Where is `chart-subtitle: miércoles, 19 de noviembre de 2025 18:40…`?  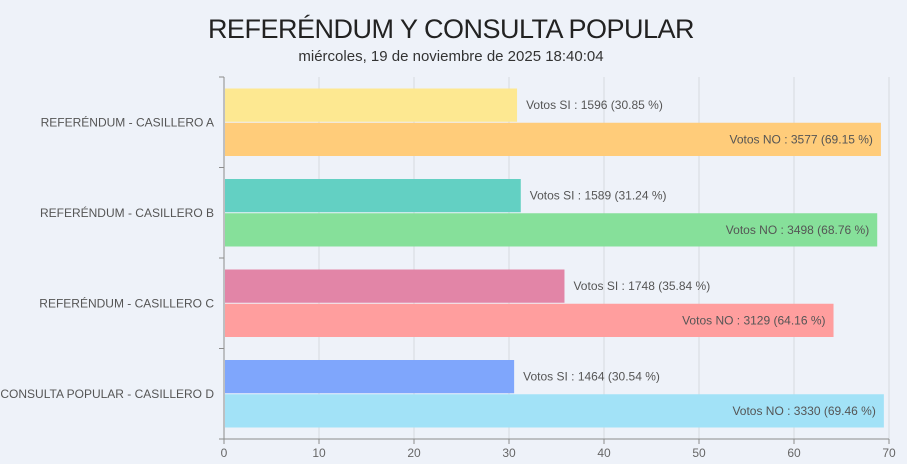
chart-subtitle: miércoles, 19 de noviembre de 2025 18:40… is located at coordinates (451, 56).